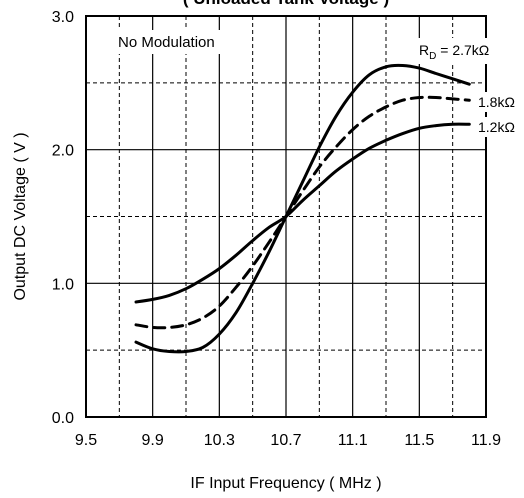  I want to click on series-label-1: RD = 2.7kΩ, so click(454, 52).